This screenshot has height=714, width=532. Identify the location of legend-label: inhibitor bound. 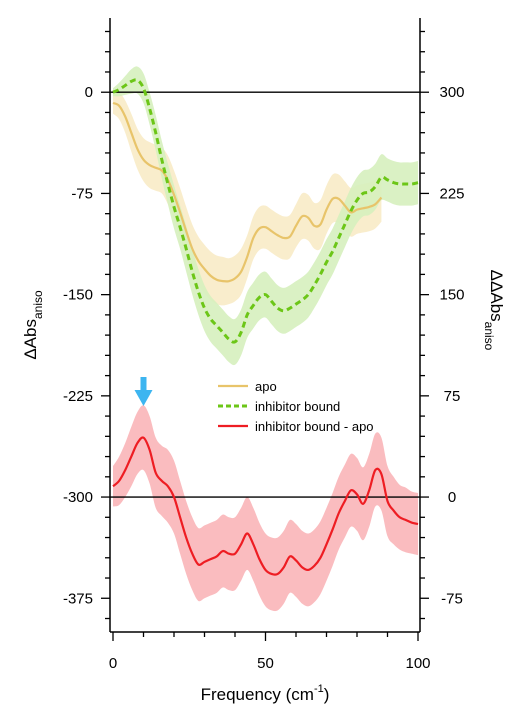
(297, 406).